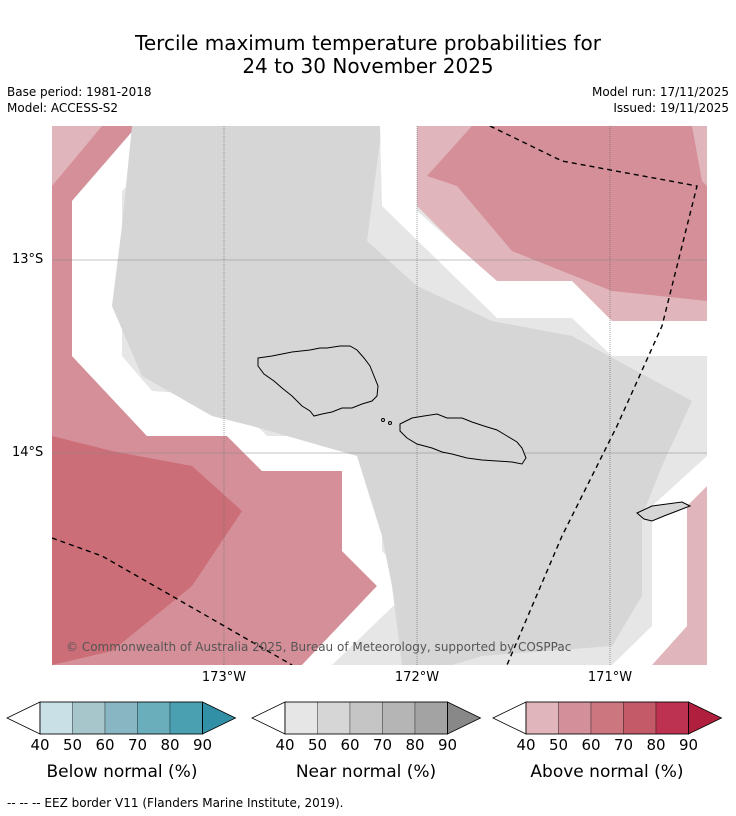  Describe the element at coordinates (526, 745) in the screenshot. I see `above-colorbar-tick: 40` at that location.